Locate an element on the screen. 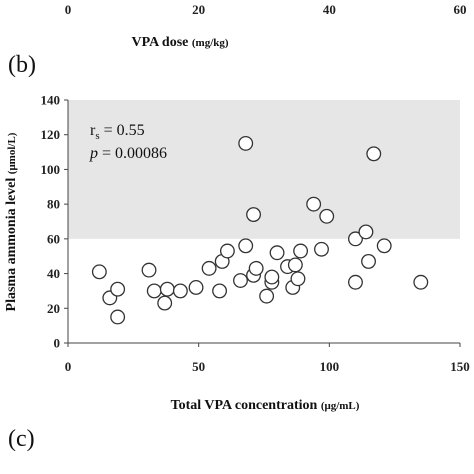 This screenshot has width=474, height=474. x-tick-label: 50 is located at coordinates (198, 366).